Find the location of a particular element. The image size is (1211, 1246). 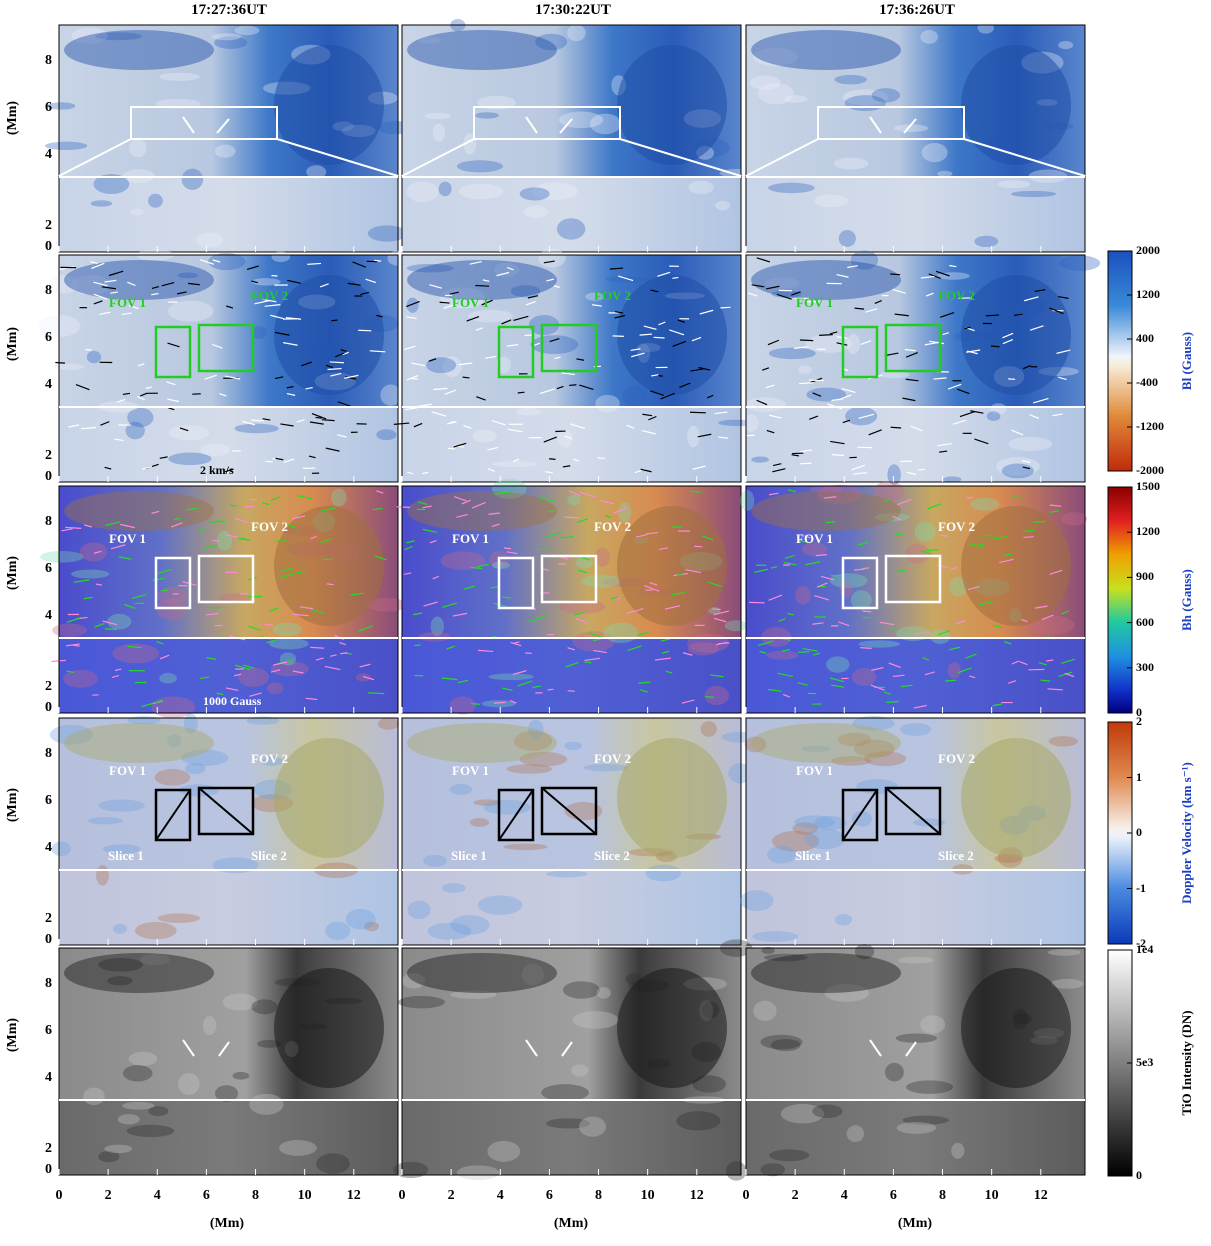

colorbar-3-tick-3: -1 is located at coordinates (1141, 887).